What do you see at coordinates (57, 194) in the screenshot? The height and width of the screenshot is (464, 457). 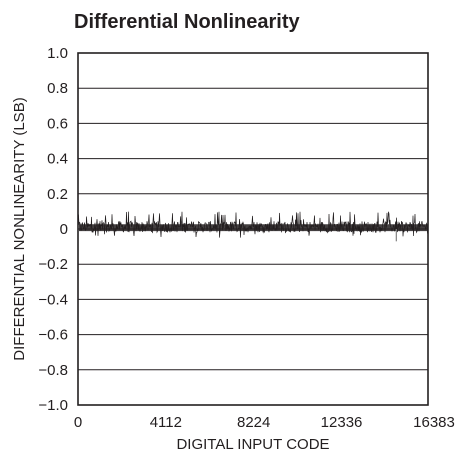 I see `y-tick-label: 0.2` at bounding box center [57, 194].